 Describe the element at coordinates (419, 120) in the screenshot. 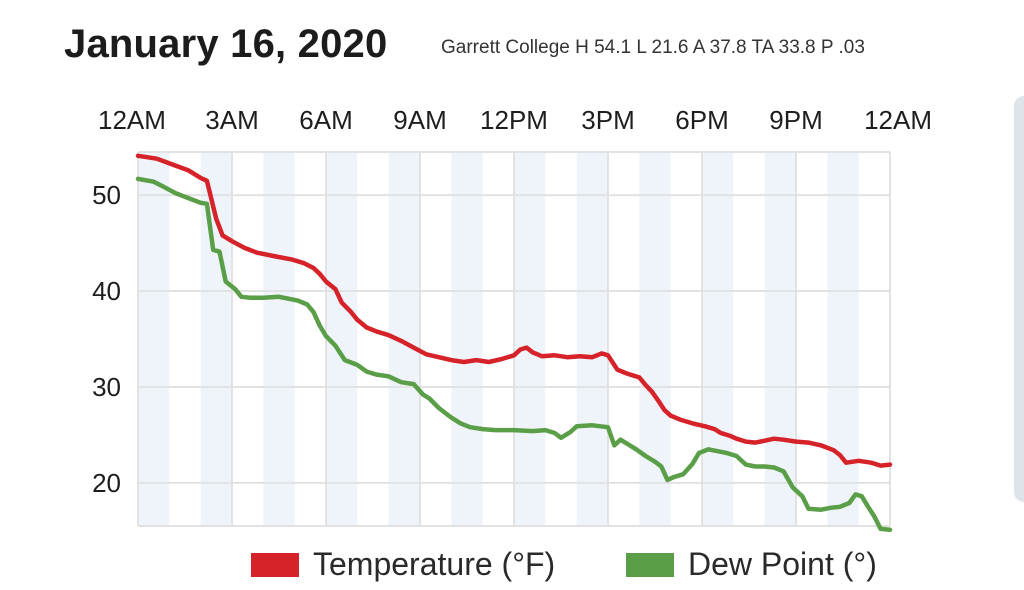

I see `x-tick-label: 9AM` at that location.